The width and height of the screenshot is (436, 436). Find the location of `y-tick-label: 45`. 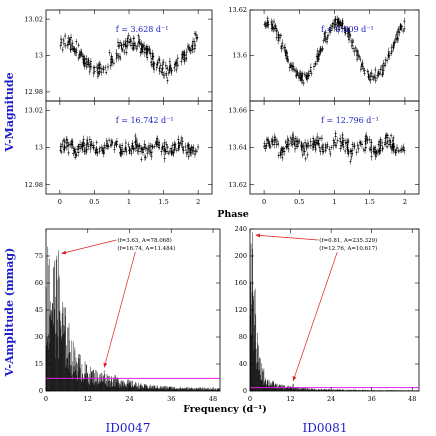

y-tick-label: 45 is located at coordinates (39, 310).